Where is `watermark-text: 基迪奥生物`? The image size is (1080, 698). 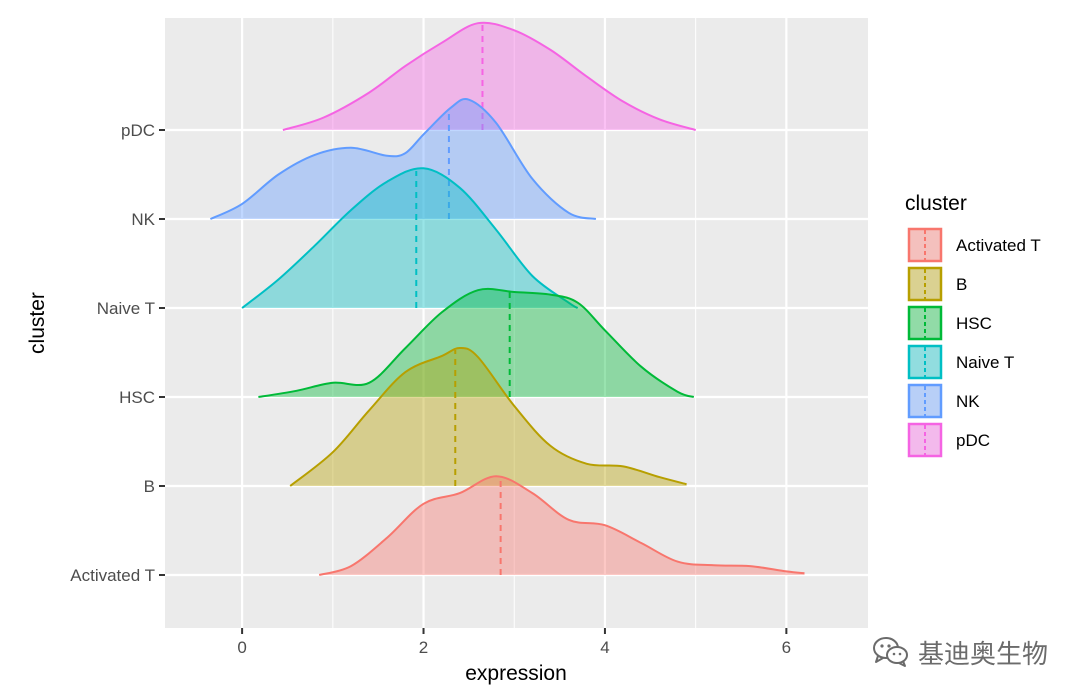
watermark-text: 基迪奥生物 is located at coordinates (983, 654).